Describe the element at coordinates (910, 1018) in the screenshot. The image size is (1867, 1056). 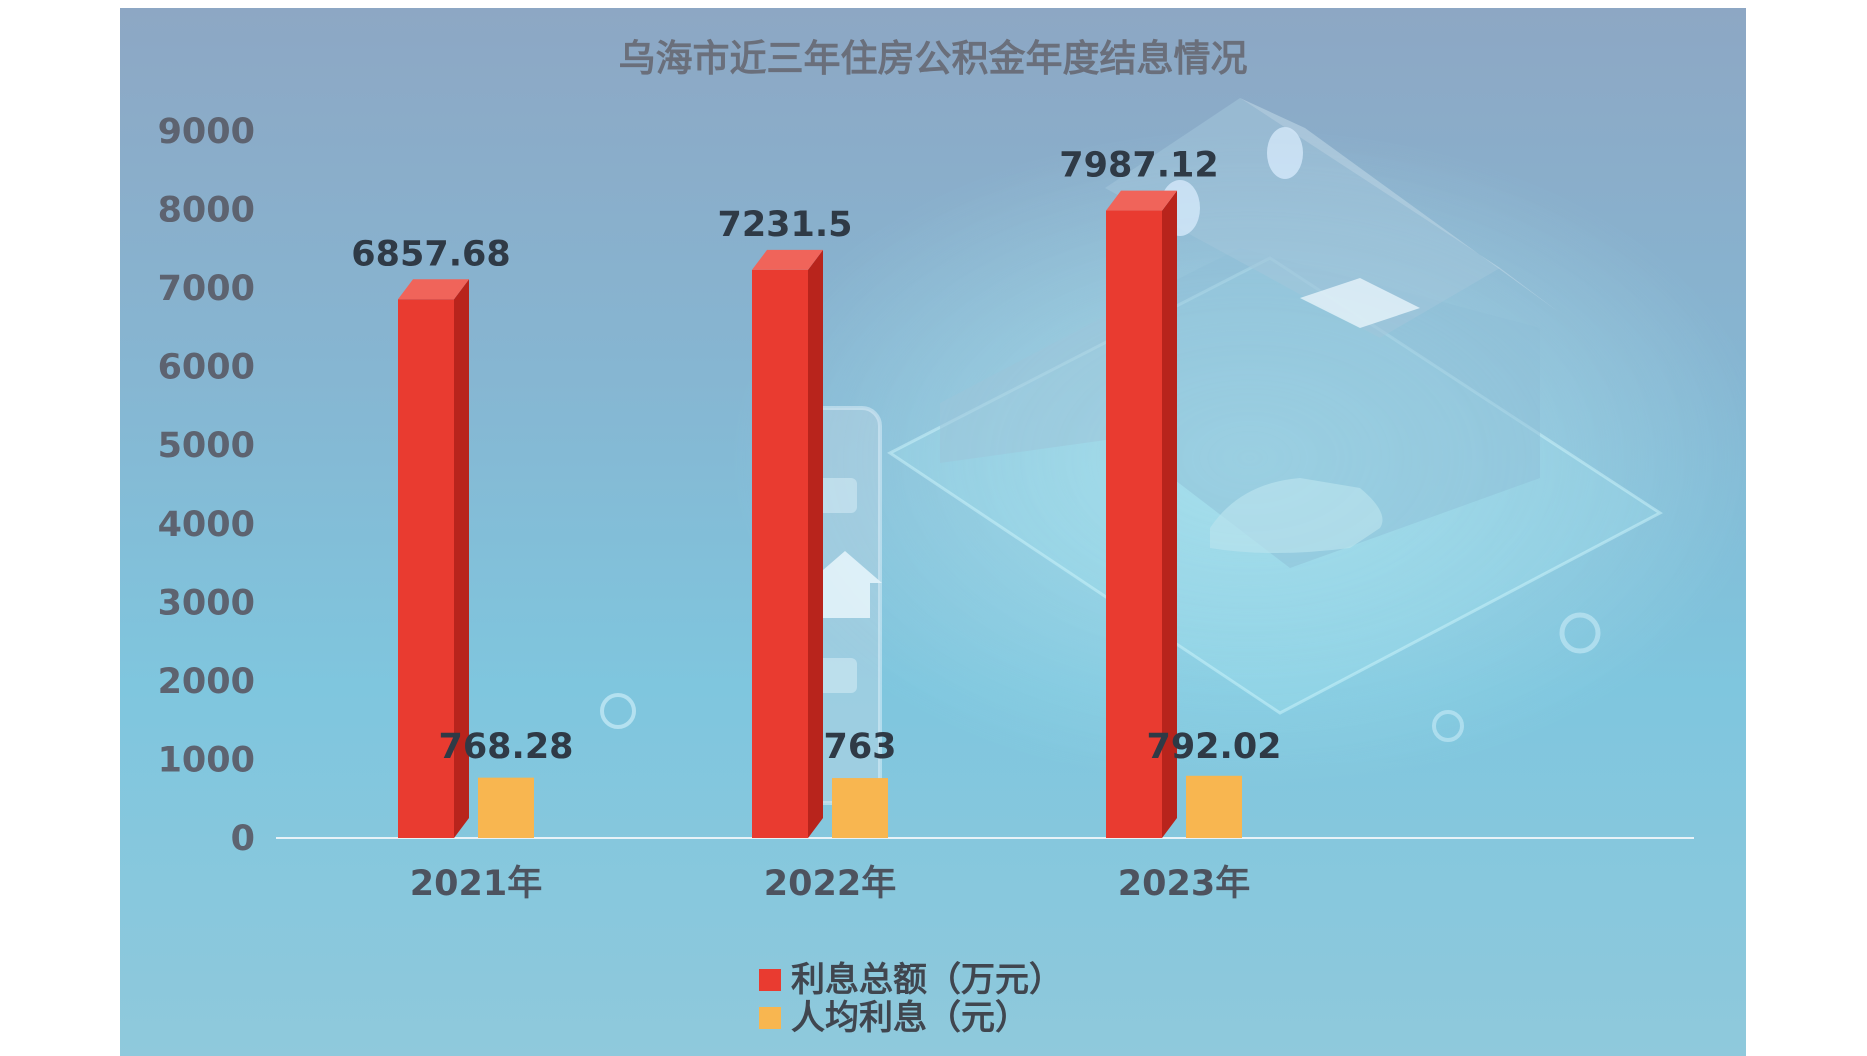
I see `legend-label: 人均利息（元）` at that location.